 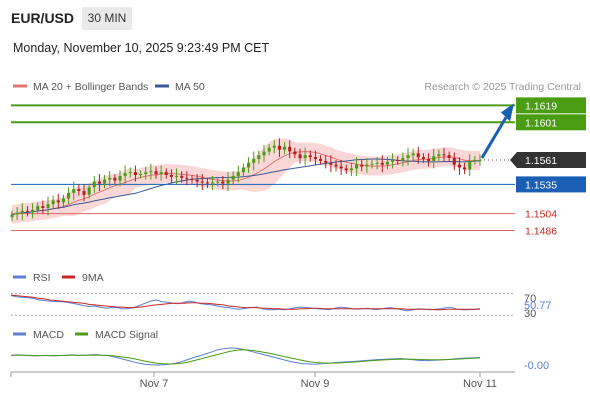 What do you see at coordinates (245, 303) in the screenshot?
I see `rsi-line` at bounding box center [245, 303].